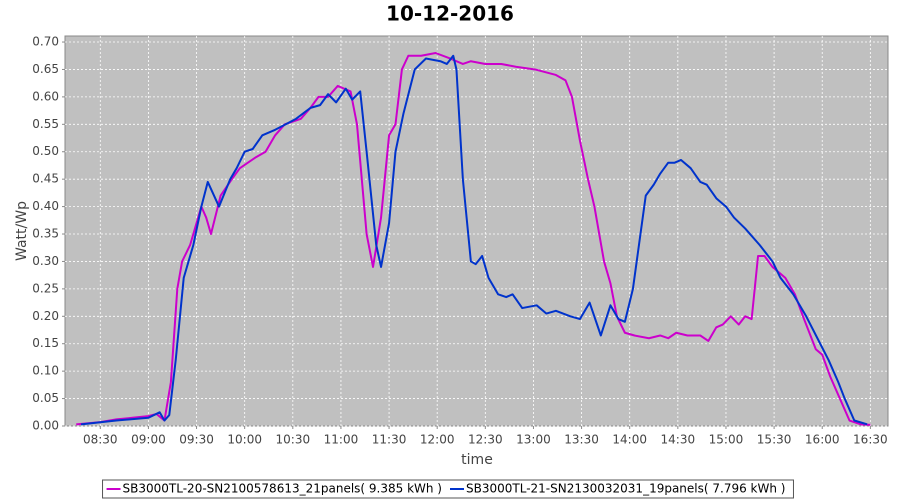  I want to click on x-tick-label: 12:30, so click(485, 440).